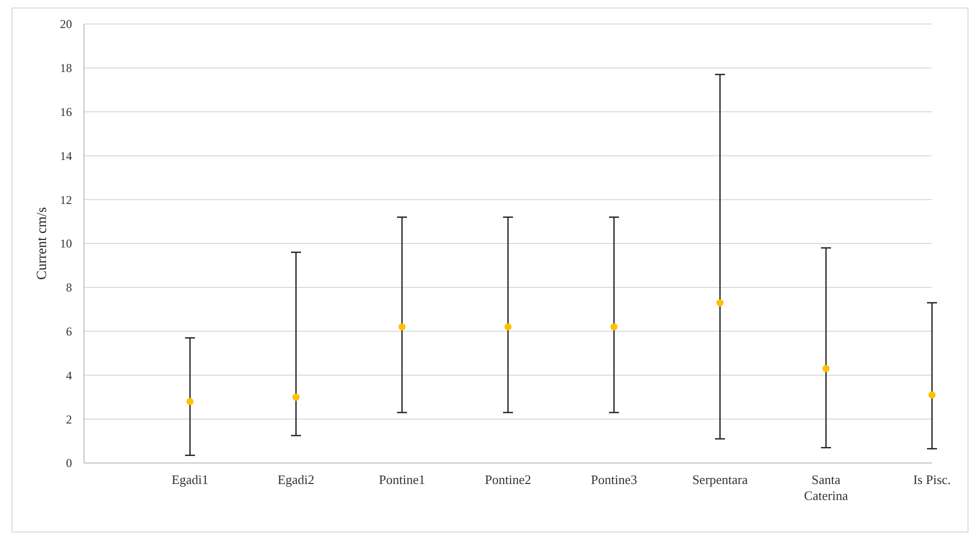 The image size is (975, 534). What do you see at coordinates (42, 243) in the screenshot?
I see `y-axis-title: Current cm/s` at bounding box center [42, 243].